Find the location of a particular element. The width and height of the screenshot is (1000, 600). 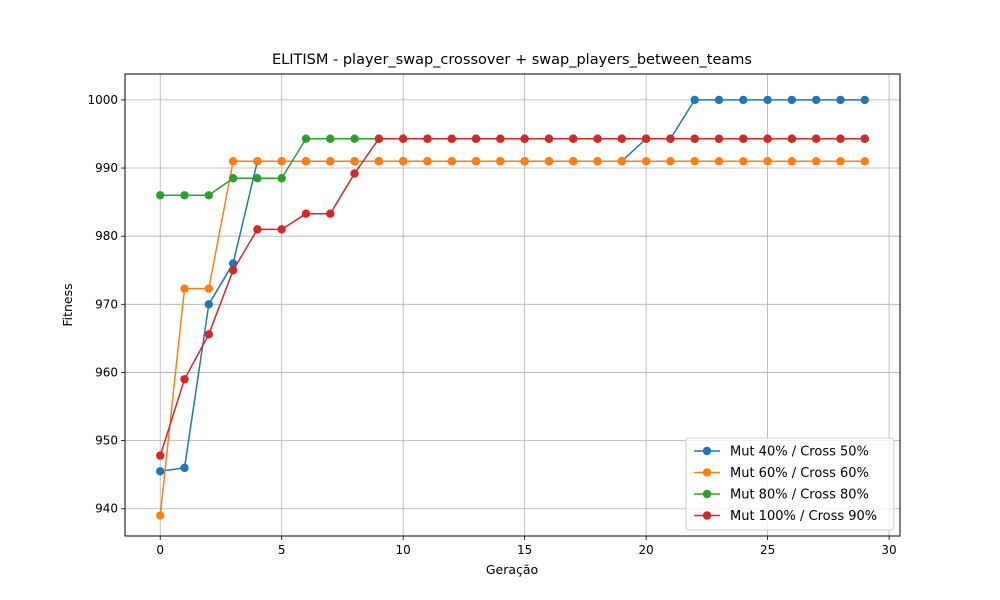

x-tick-label: 0 is located at coordinates (160, 550).